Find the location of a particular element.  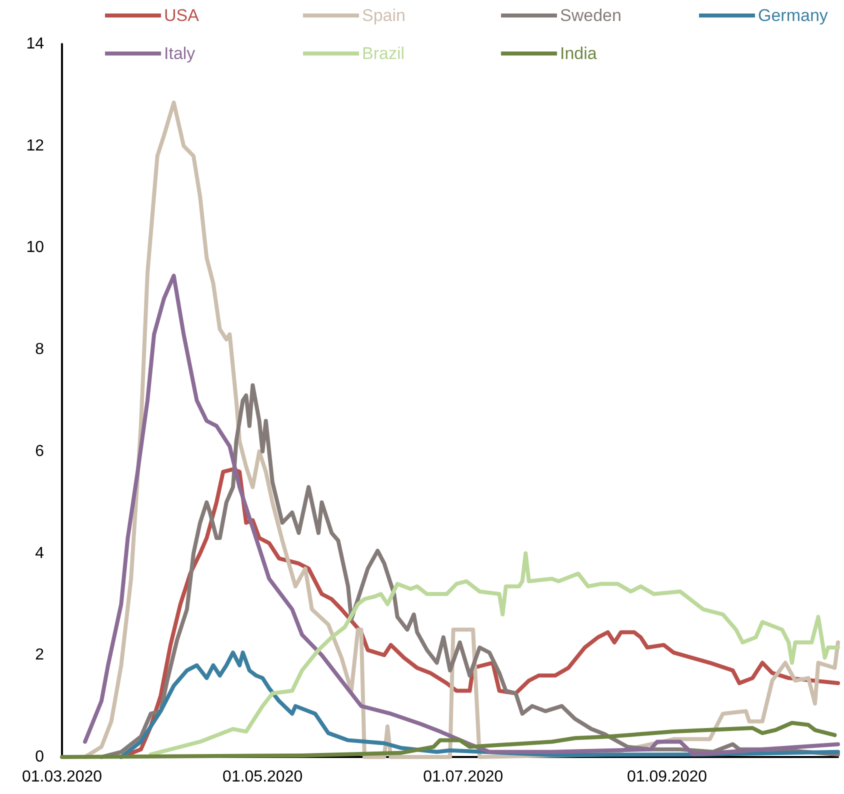

y-tick-label: 10 is located at coordinates (35, 247).